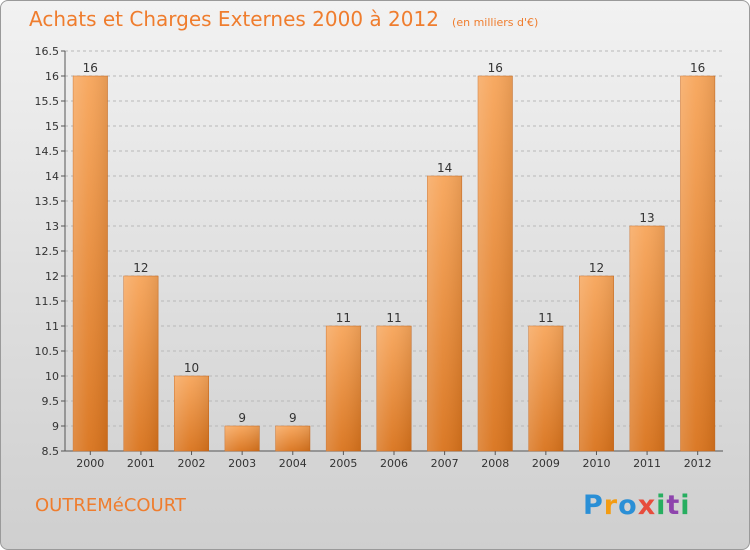  What do you see at coordinates (90, 463) in the screenshot?
I see `x-tick-label: 2000` at bounding box center [90, 463].